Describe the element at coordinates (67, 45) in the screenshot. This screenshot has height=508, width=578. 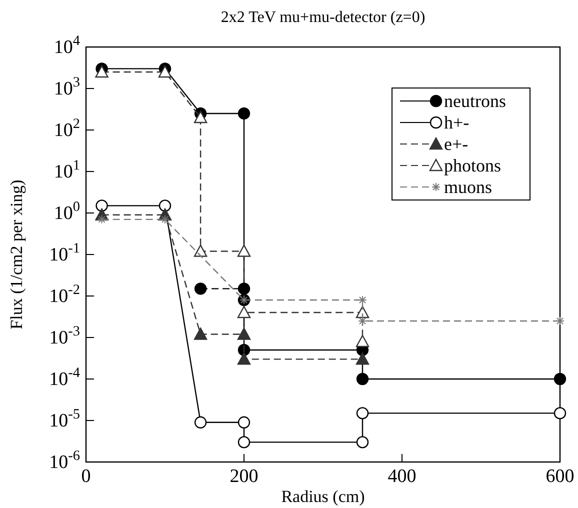
I see `y-tick-label: 10$^{4}$` at that location.